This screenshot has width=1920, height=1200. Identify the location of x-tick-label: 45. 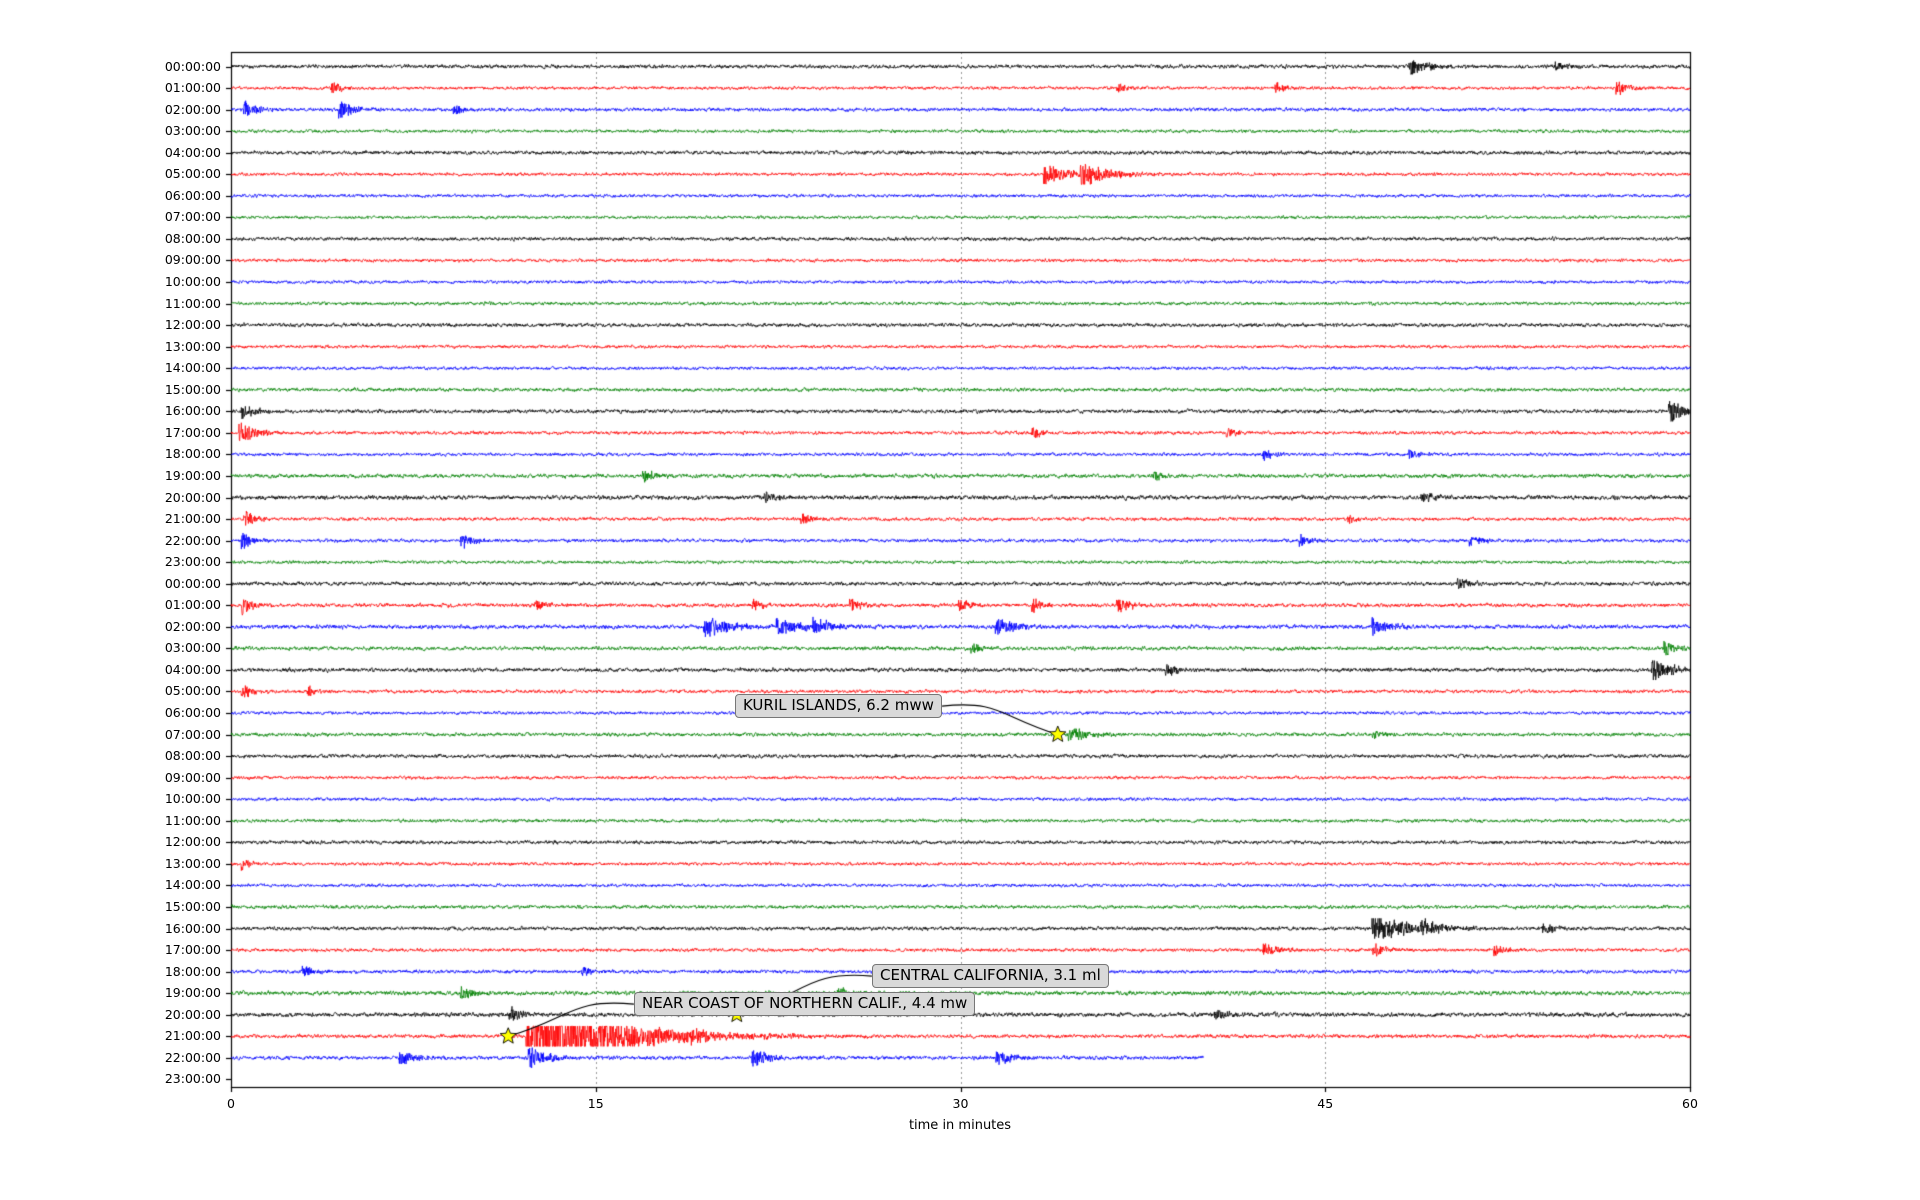
(1325, 1103).